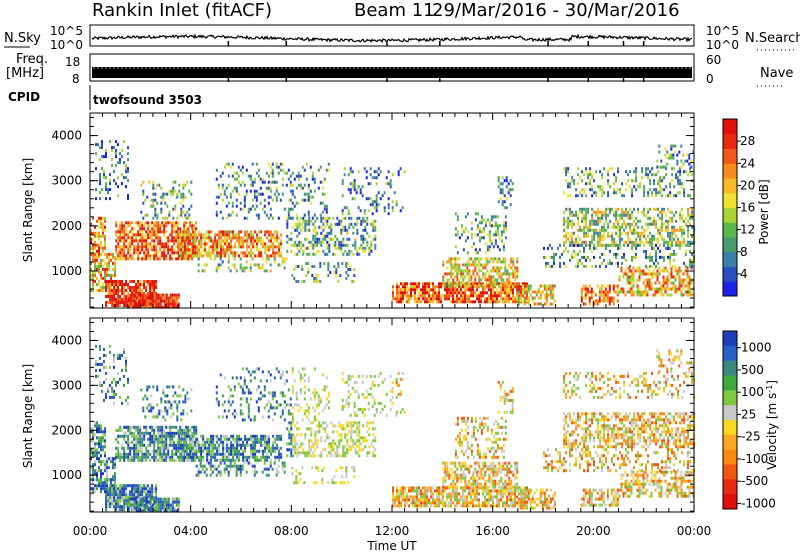 The image size is (800, 558). Describe the element at coordinates (66, 181) in the screenshot. I see `power-ytick-label: 3000` at that location.